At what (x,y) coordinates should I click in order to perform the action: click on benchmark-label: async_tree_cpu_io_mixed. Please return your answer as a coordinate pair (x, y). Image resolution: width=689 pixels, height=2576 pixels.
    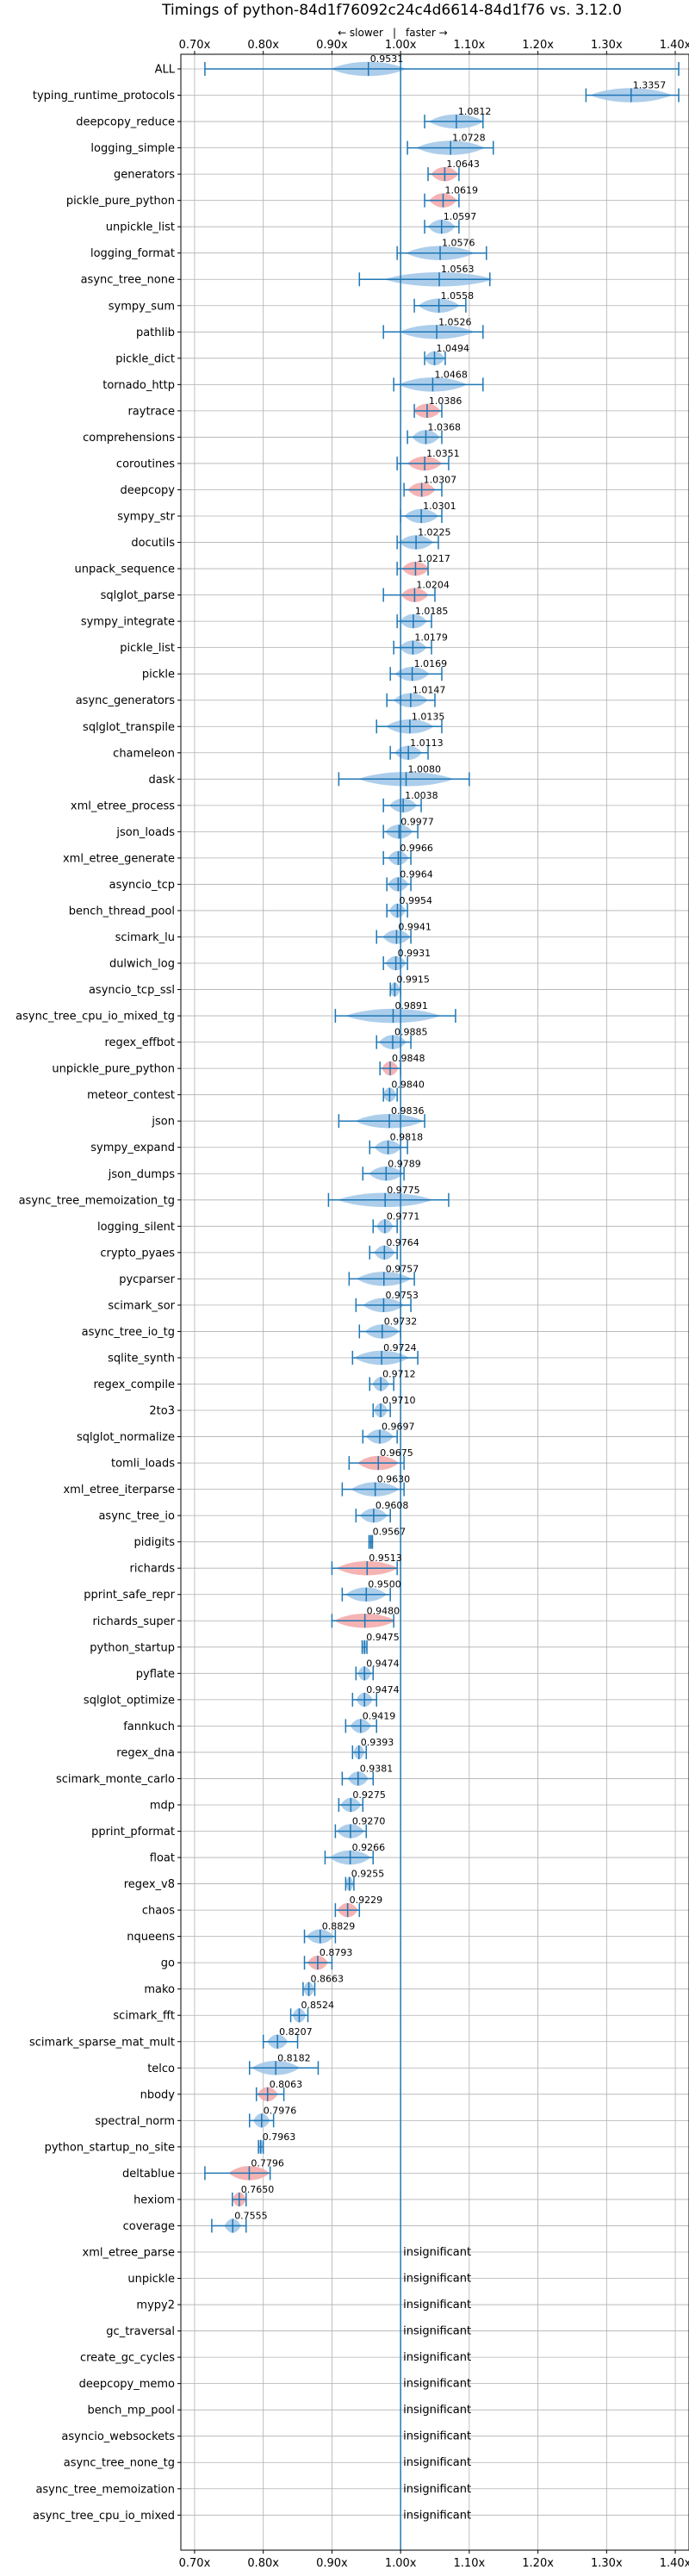
    Looking at the image, I should click on (104, 2517).